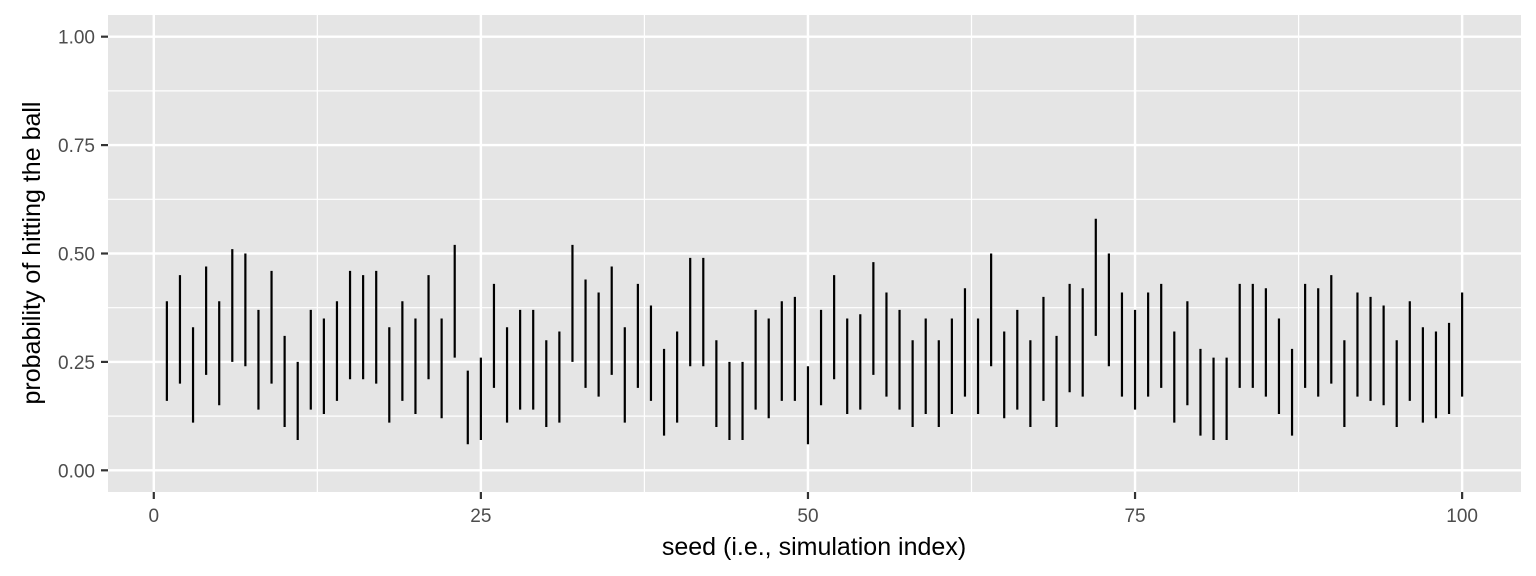 The width and height of the screenshot is (1536, 576). What do you see at coordinates (76, 255) in the screenshot?
I see `y-tick-label: 0.50` at bounding box center [76, 255].